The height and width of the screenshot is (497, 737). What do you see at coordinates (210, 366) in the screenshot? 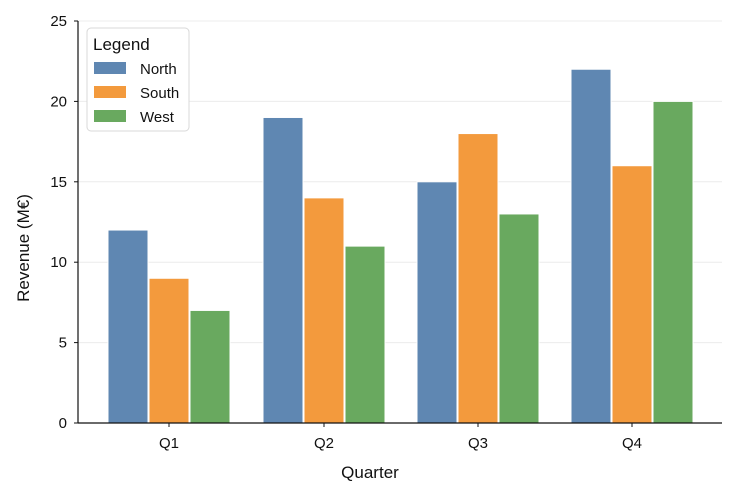
I see `bar-west-q1` at bounding box center [210, 366].